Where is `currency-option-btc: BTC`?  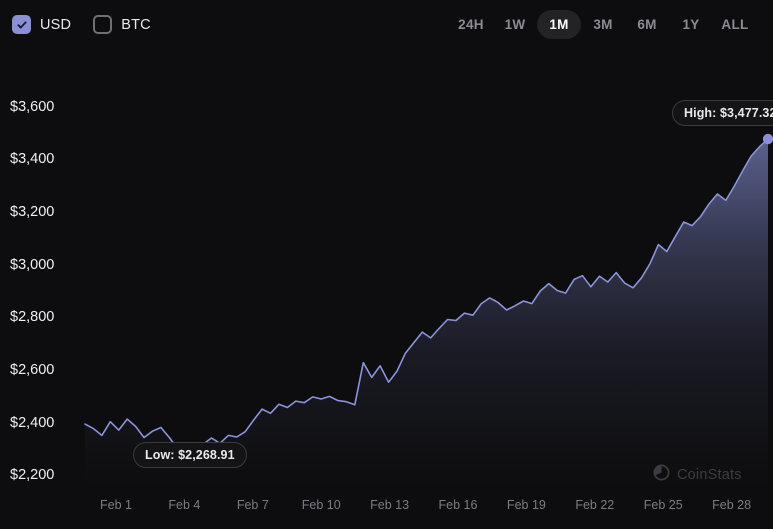
currency-option-btc: BTC is located at coordinates (122, 24).